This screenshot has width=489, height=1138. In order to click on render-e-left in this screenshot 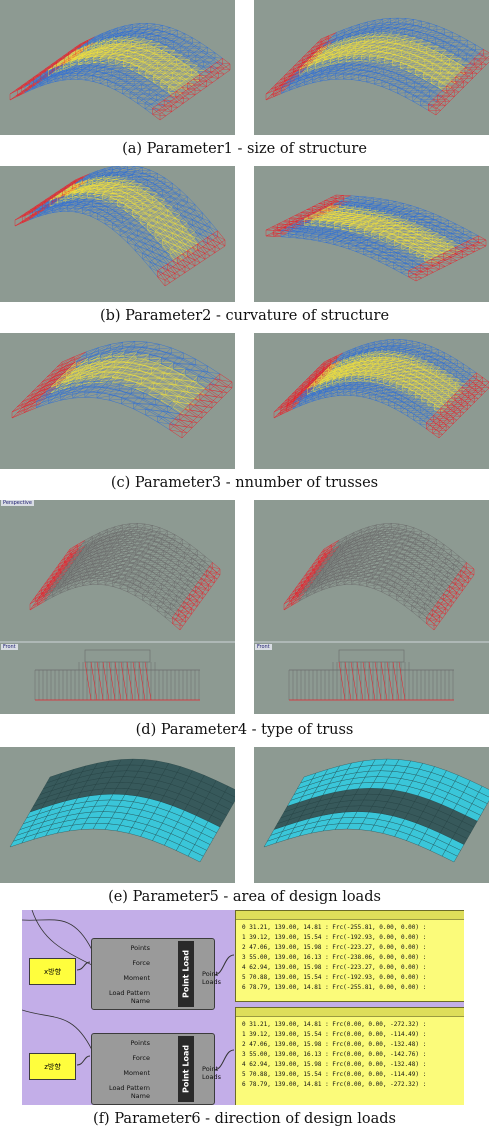, I will do `click(117, 815)`.